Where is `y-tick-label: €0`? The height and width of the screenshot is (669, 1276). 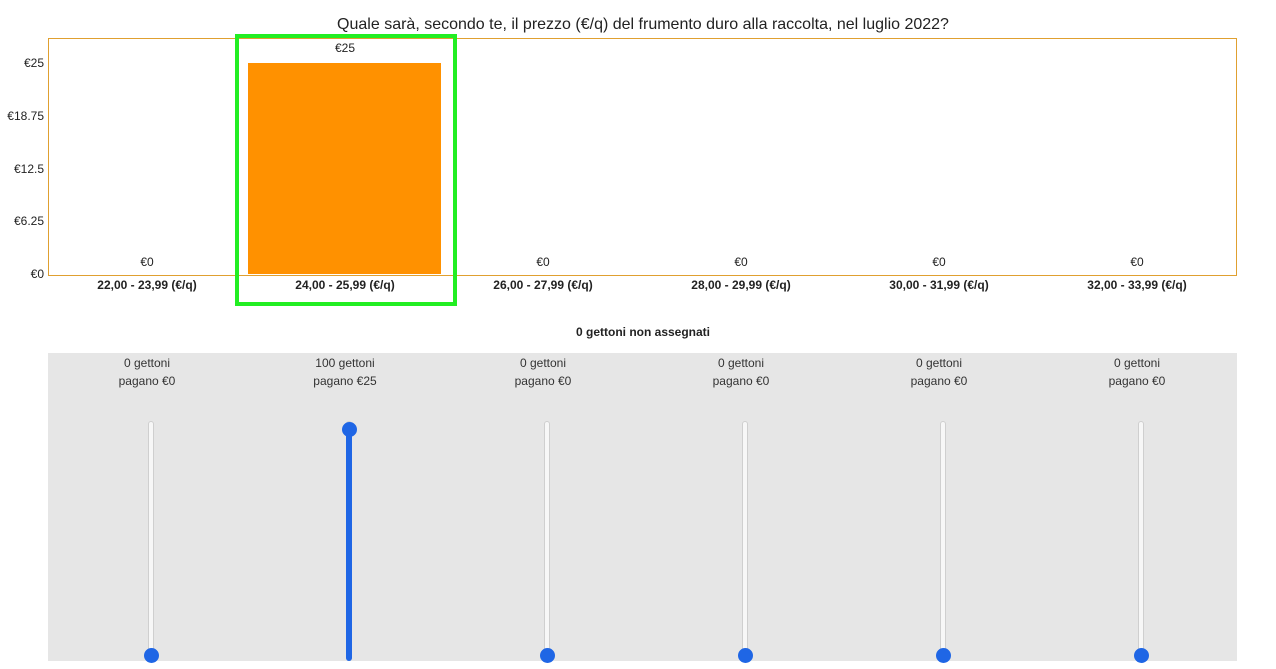 y-tick-label: €0 is located at coordinates (37, 274).